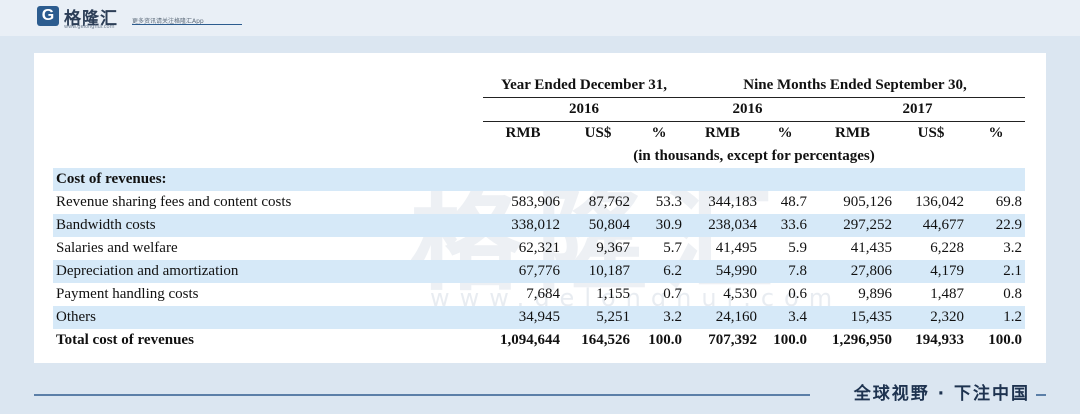 The image size is (1080, 414). Describe the element at coordinates (168, 21) in the screenshot. I see `brand-slogan: 更多资讯请关注格隆汇App` at that location.